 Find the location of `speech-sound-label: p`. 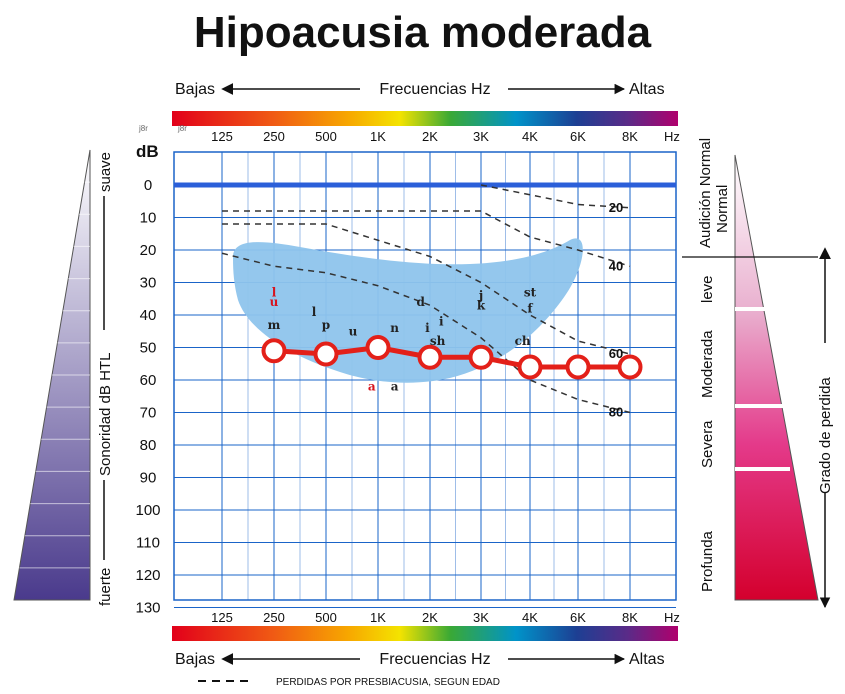

speech-sound-label: p is located at coordinates (326, 325).